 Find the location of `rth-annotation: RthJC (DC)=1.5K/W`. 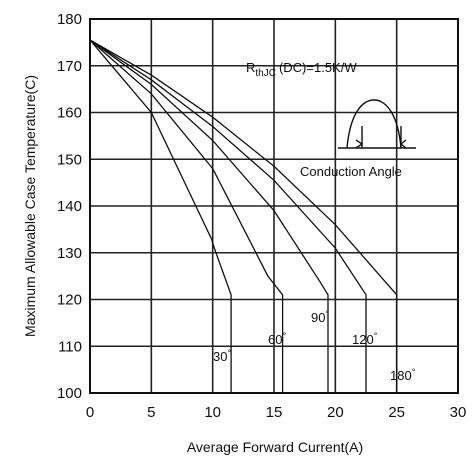

rth-annotation: RthJC (DC)=1.5K/W is located at coordinates (301, 69).